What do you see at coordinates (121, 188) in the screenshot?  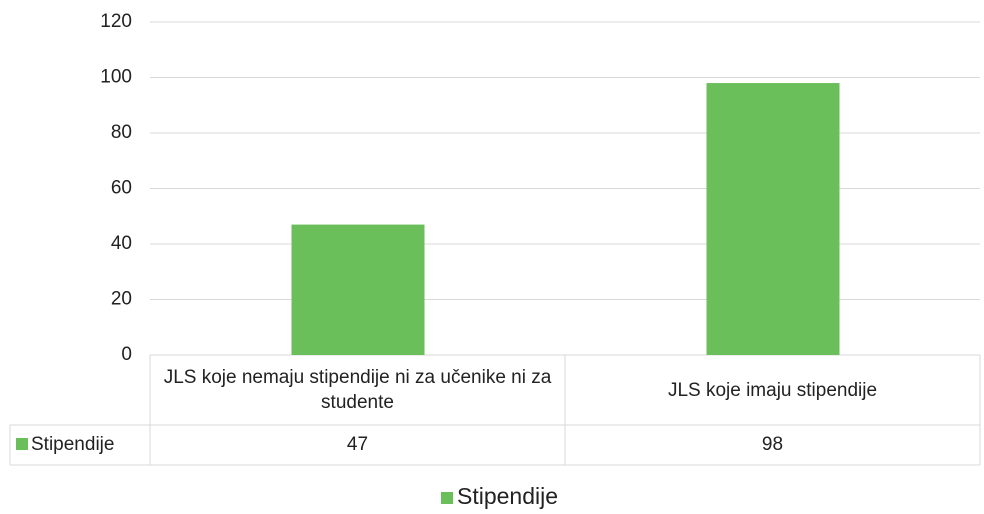 I see `y-tick-label: 60` at bounding box center [121, 188].